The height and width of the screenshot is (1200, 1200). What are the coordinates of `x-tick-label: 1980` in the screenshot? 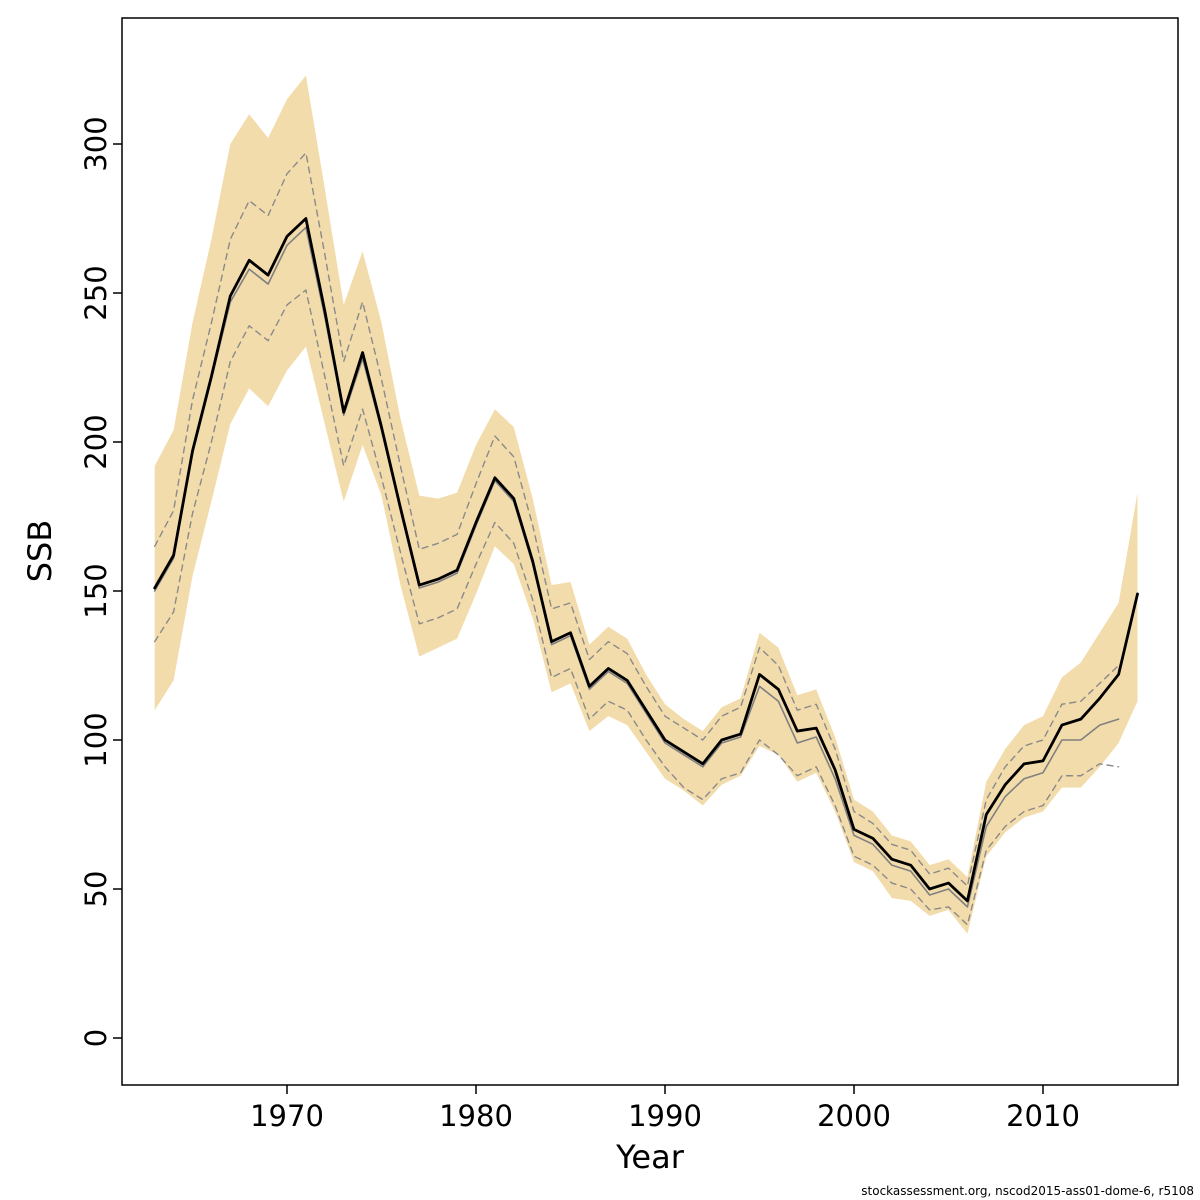 It's located at (476, 1116).